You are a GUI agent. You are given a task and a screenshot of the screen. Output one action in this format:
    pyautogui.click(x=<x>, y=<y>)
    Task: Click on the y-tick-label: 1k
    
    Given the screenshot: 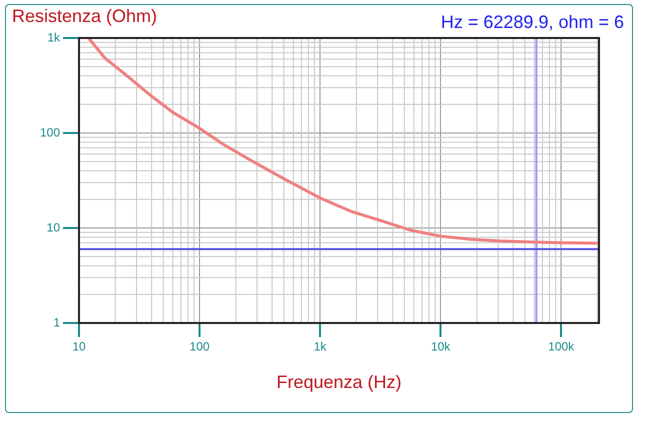 What is the action you would take?
    pyautogui.click(x=54, y=37)
    